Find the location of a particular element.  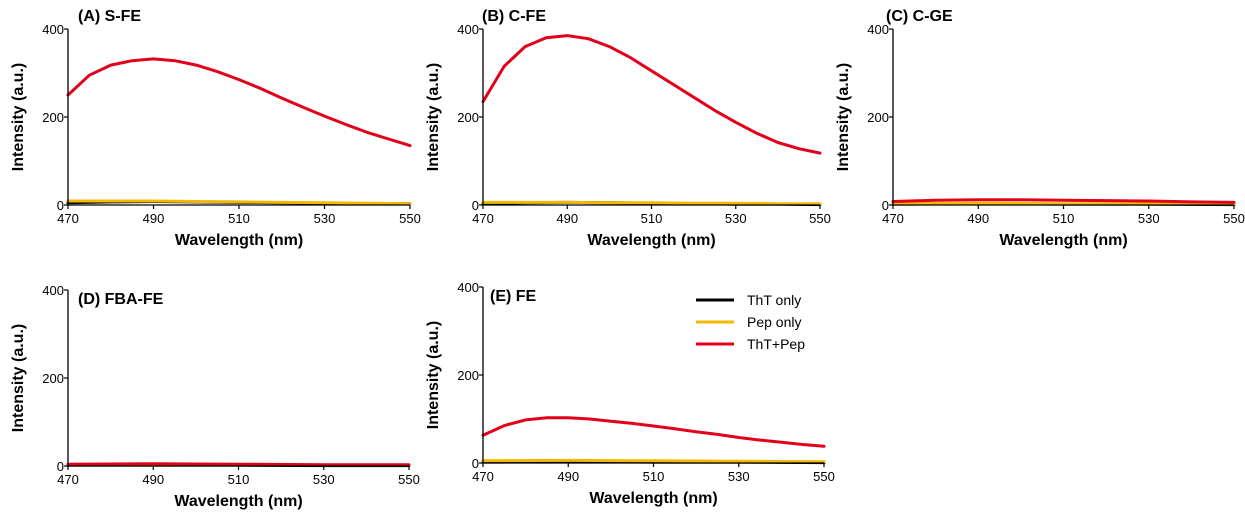

legend: ThT only Pep only ThT+Pep is located at coordinates (750, 322).